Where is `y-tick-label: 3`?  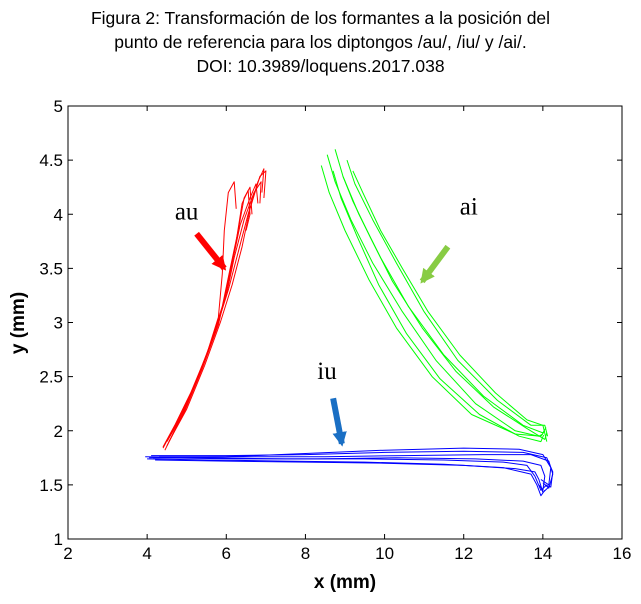
y-tick-label: 3 is located at coordinates (58, 323).